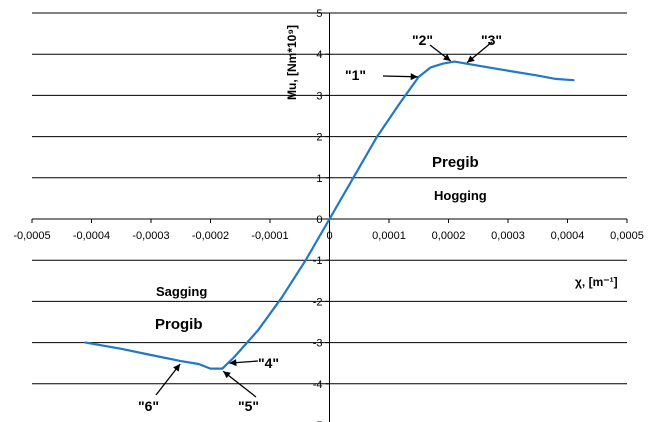  What do you see at coordinates (422, 40) in the screenshot?
I see `annotation-label-2: "2"` at bounding box center [422, 40].